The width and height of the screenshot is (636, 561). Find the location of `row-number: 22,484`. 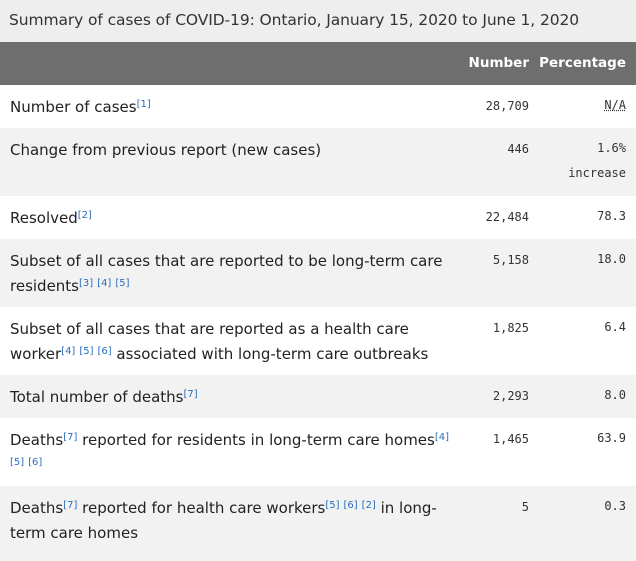

row-number: 22,484 is located at coordinates (507, 217).